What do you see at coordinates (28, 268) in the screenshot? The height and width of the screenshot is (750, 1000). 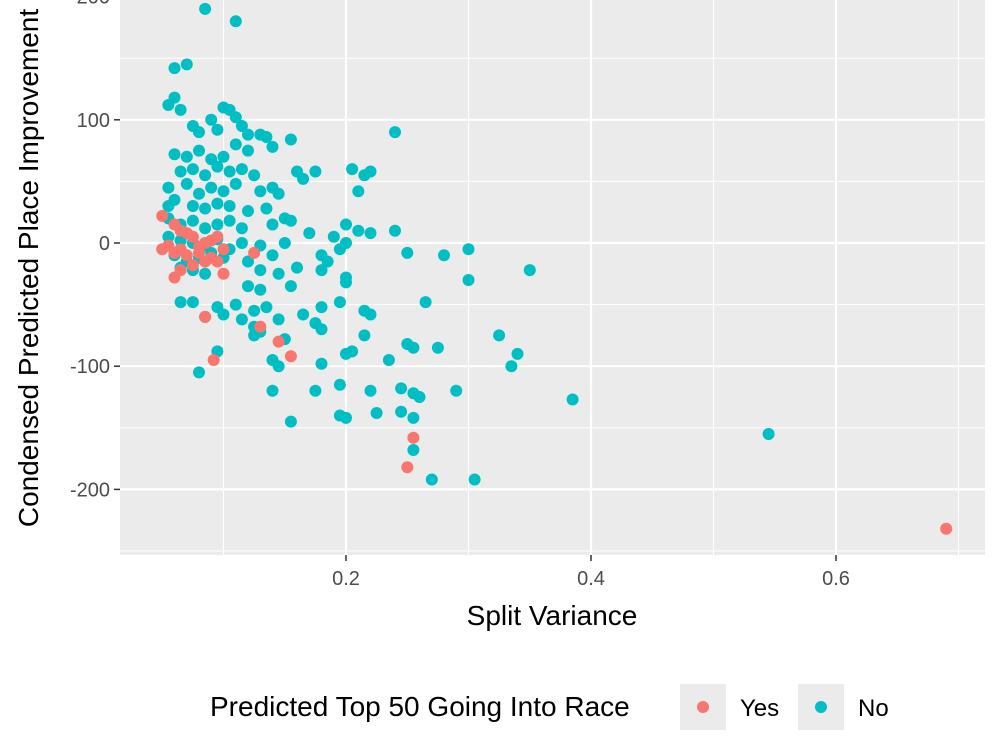 I see `y-axis-title: Condensed Predicted Place Improvement` at bounding box center [28, 268].